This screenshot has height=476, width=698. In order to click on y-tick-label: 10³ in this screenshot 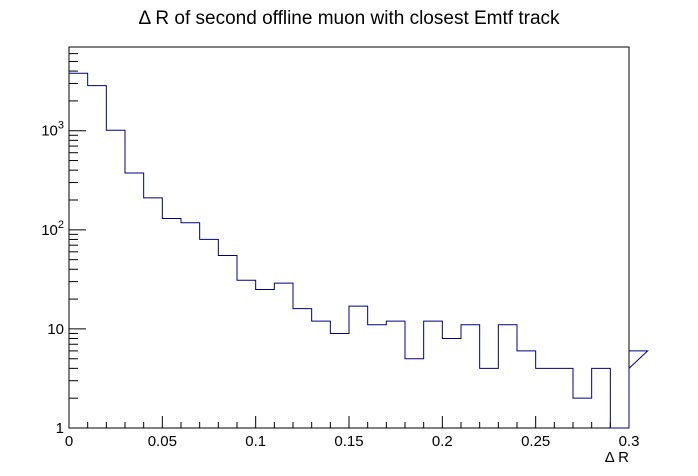, I will do `click(52, 130)`.